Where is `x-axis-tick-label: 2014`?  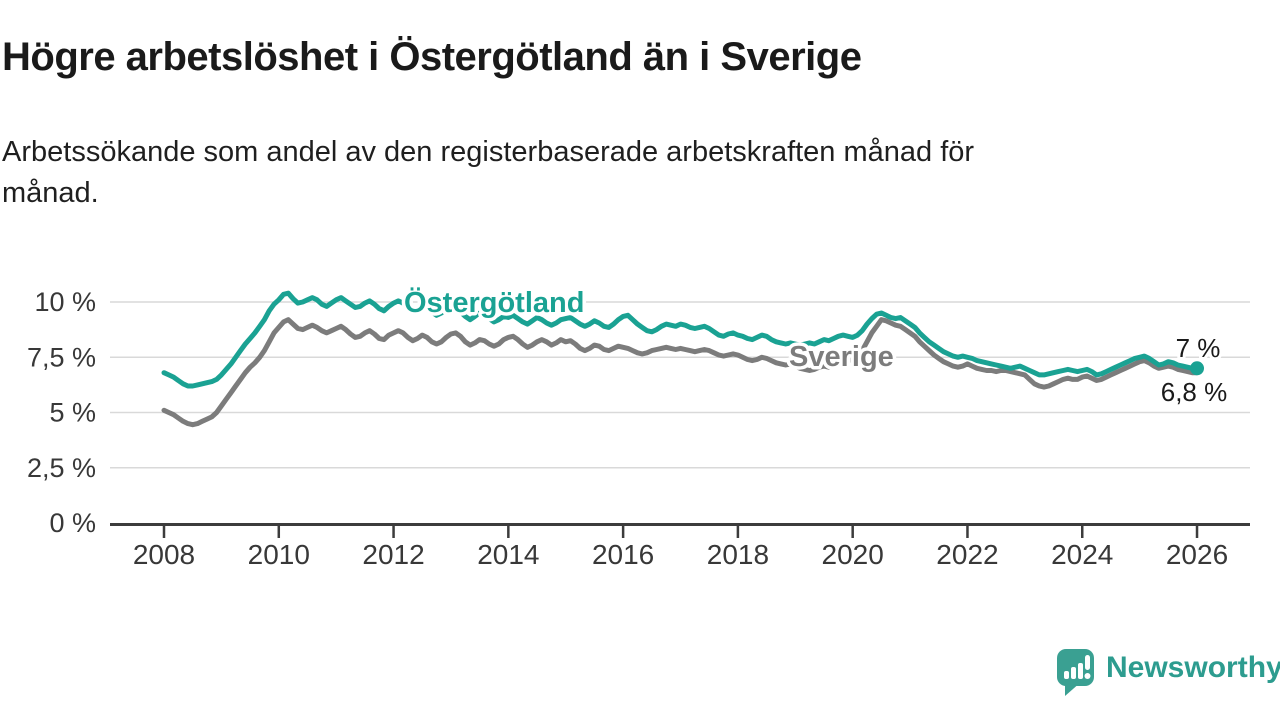 x-axis-tick-label: 2014 is located at coordinates (508, 554).